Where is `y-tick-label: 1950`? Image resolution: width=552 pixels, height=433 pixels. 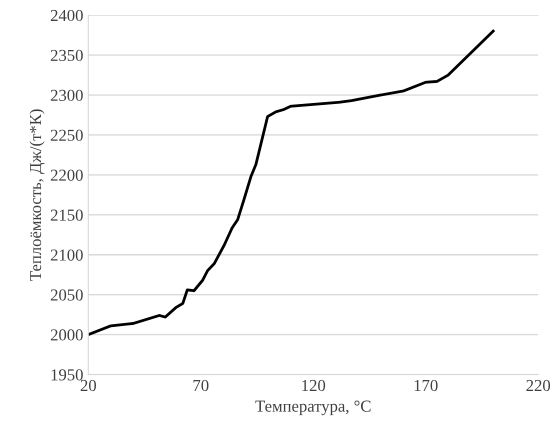
y-tick-label: 1950 is located at coordinates (67, 374).